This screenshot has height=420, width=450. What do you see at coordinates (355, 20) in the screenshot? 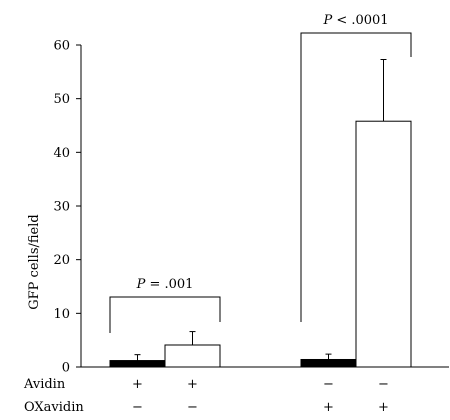
I see `significance-label: P < .0001` at bounding box center [355, 20].